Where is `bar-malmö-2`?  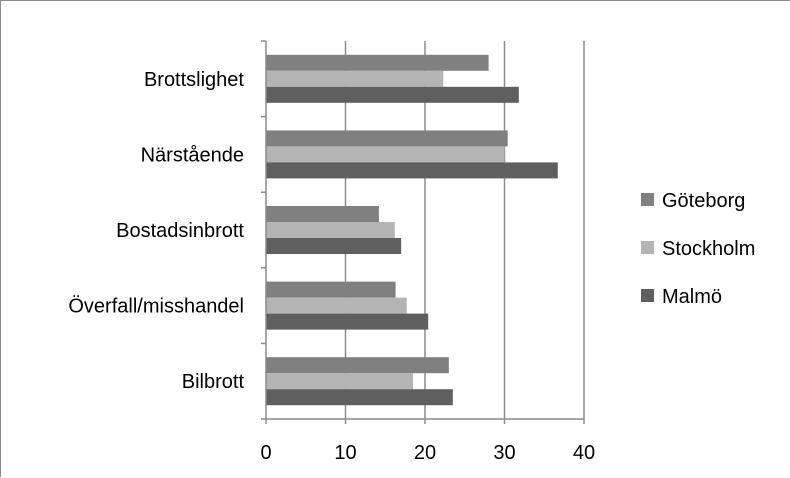 bar-malmö-2 is located at coordinates (334, 246).